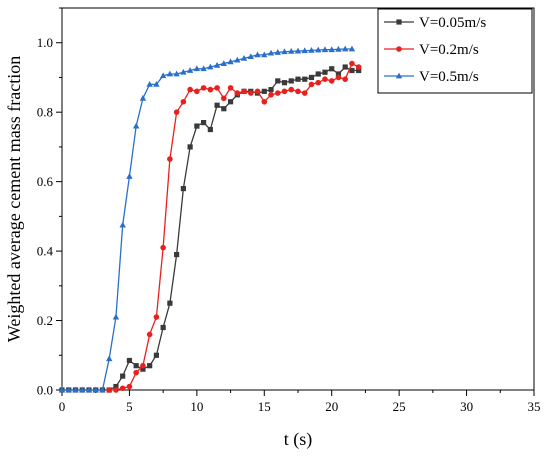 This screenshot has height=457, width=550. I want to click on y-axis-title: Weighted average cement mass fraction, so click(14, 199).